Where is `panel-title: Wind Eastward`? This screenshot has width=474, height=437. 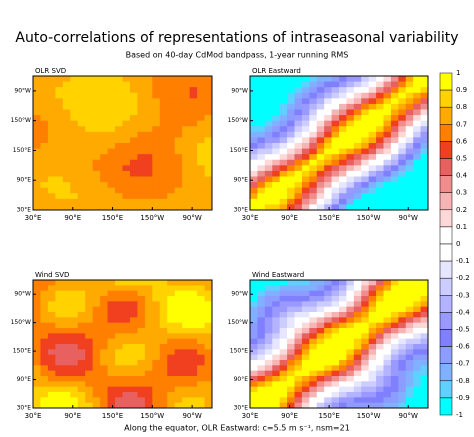
panel-title: Wind Eastward is located at coordinates (278, 275).